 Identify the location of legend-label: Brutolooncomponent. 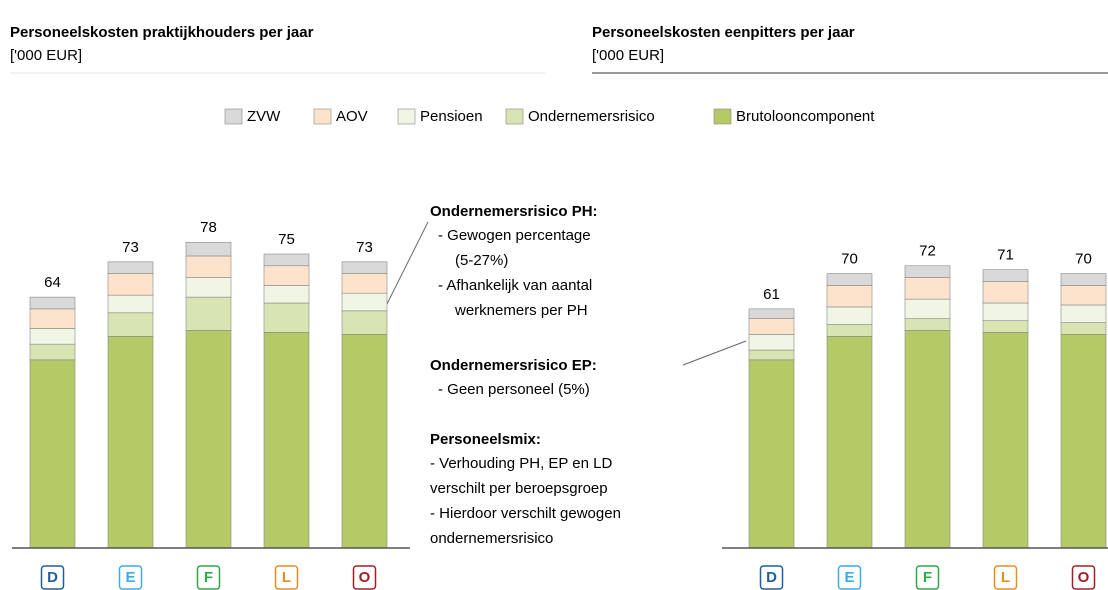
(805, 116).